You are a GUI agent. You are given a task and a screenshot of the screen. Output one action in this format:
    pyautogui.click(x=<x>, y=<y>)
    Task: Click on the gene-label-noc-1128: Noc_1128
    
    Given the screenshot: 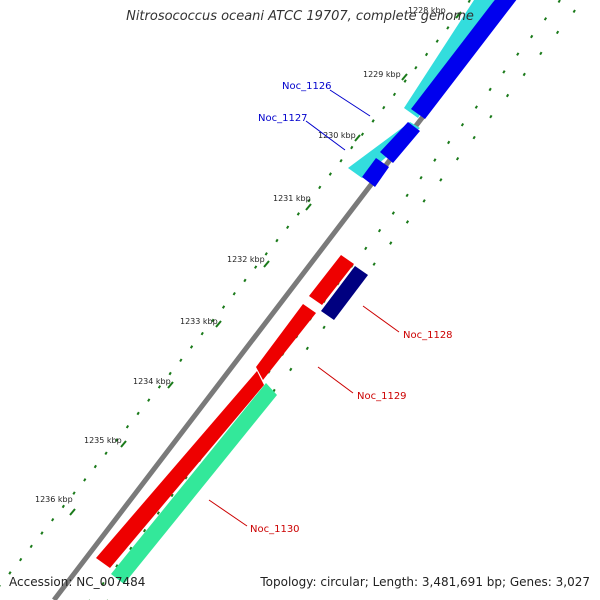 What is the action you would take?
    pyautogui.click(x=428, y=335)
    